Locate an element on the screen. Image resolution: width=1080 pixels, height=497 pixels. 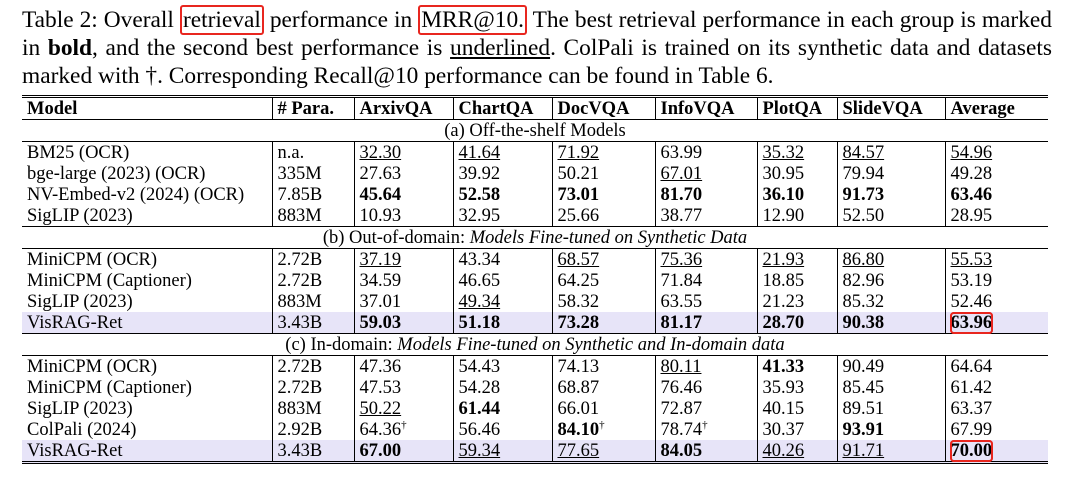
cell-text: 72.87 is located at coordinates (681, 408).